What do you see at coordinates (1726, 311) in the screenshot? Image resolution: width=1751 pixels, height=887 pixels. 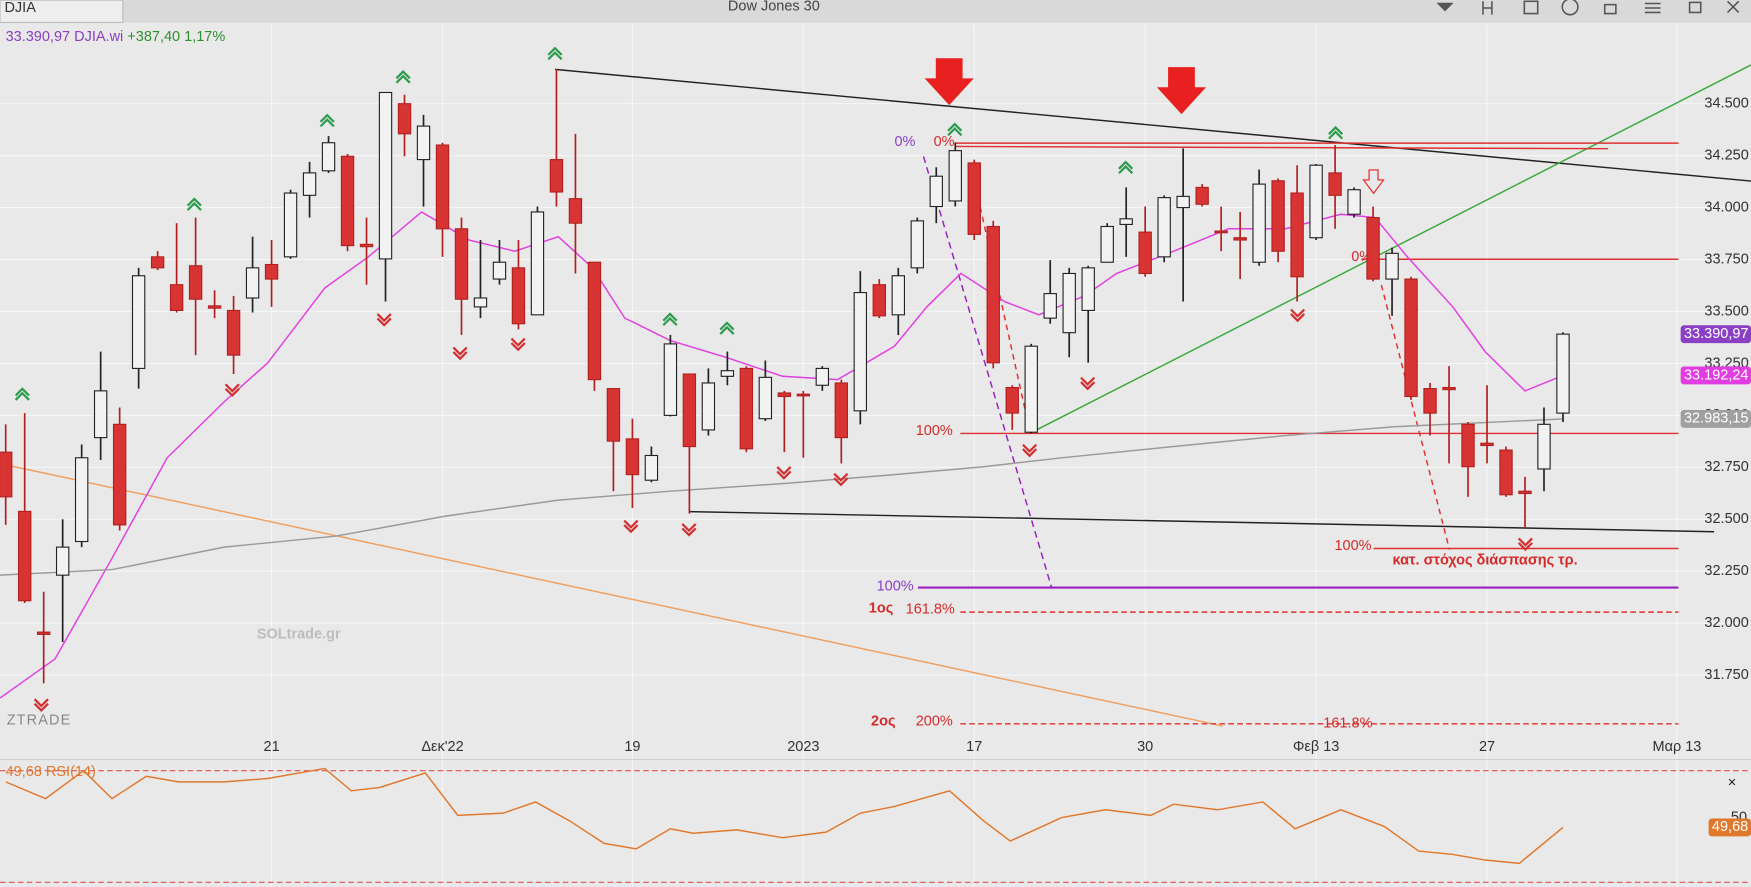 I see `y-tick-label: 33.500` at bounding box center [1726, 311].